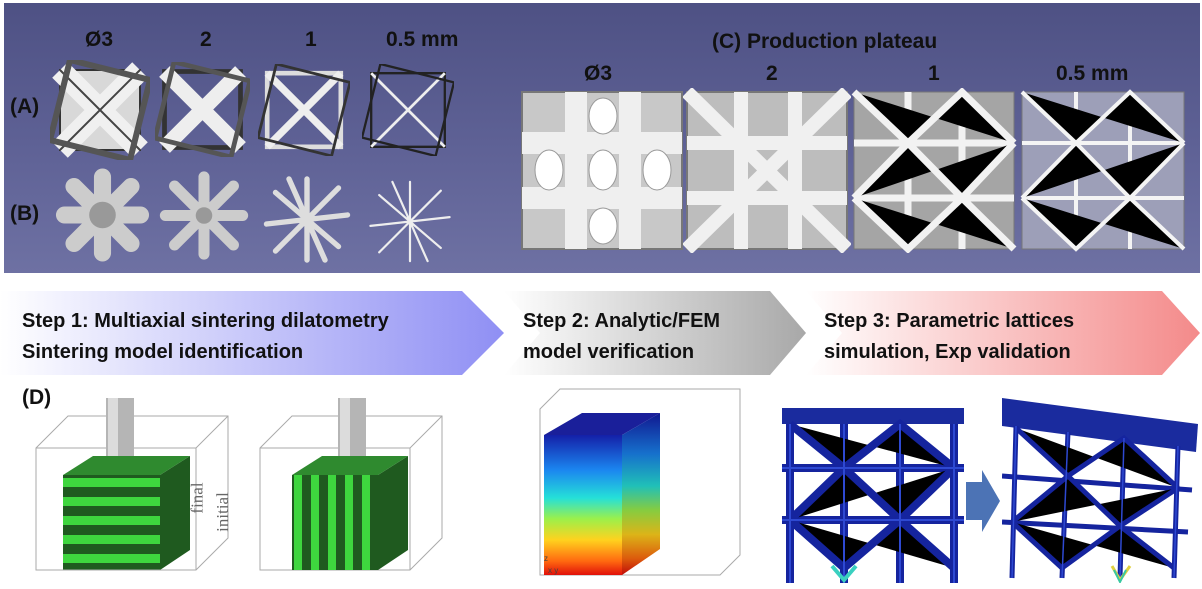  What do you see at coordinates (598, 73) in the screenshot?
I see `size-label-c1: Ø3` at bounding box center [598, 73].